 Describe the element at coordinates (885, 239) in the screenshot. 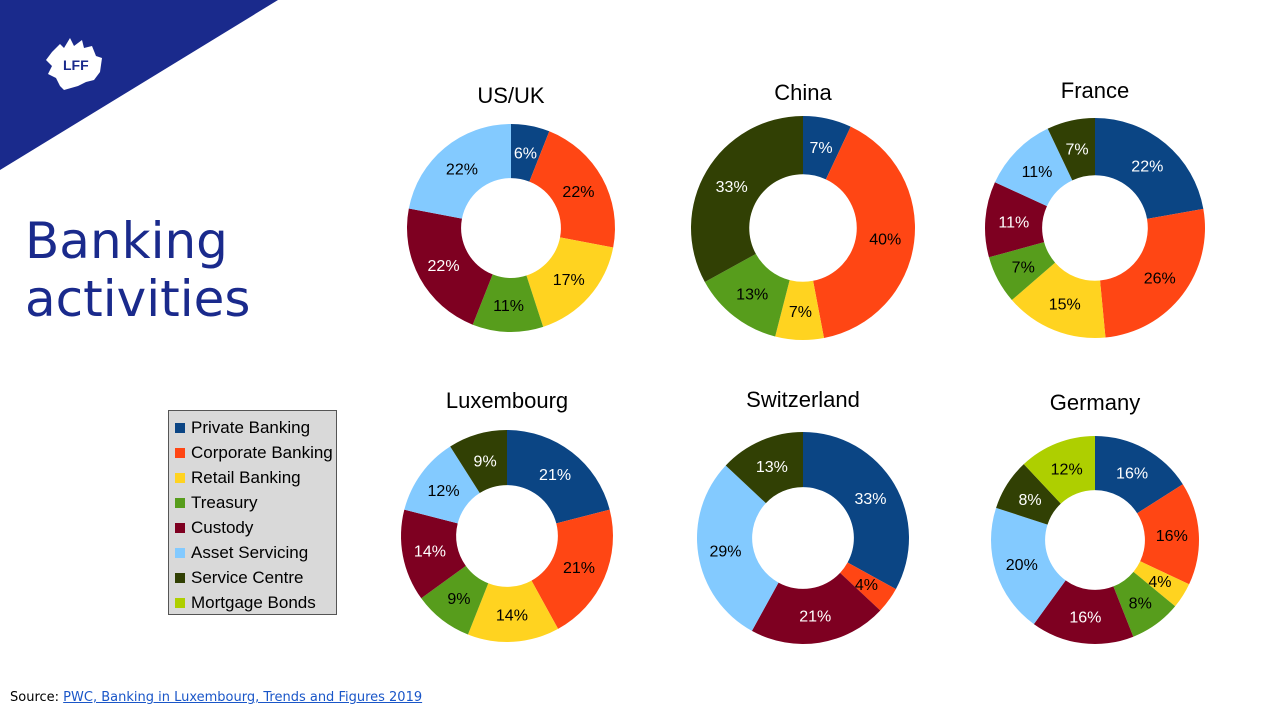

I see `slice-label: 40%` at that location.